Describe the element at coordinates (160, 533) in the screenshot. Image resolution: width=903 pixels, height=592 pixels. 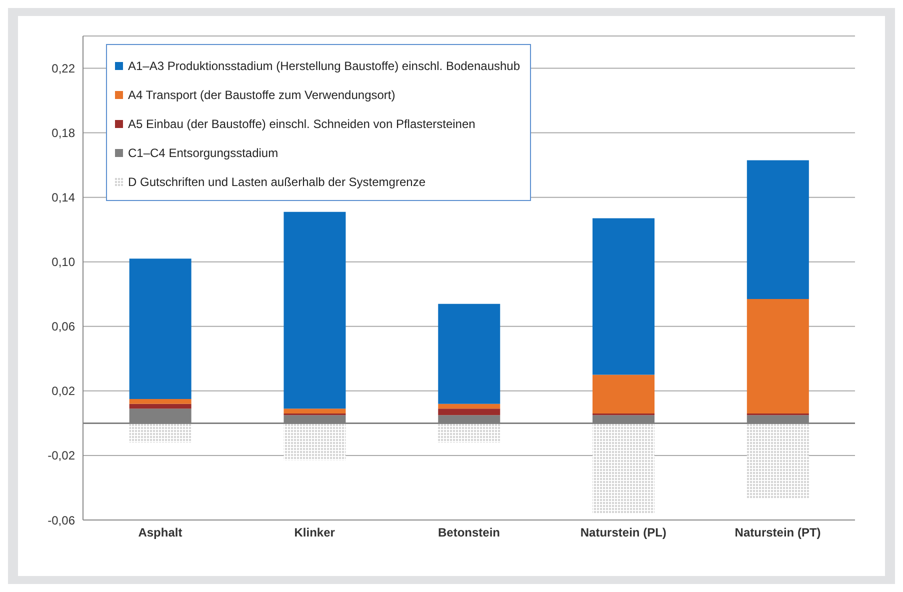
I see `x-tick-label: Asphalt` at that location.